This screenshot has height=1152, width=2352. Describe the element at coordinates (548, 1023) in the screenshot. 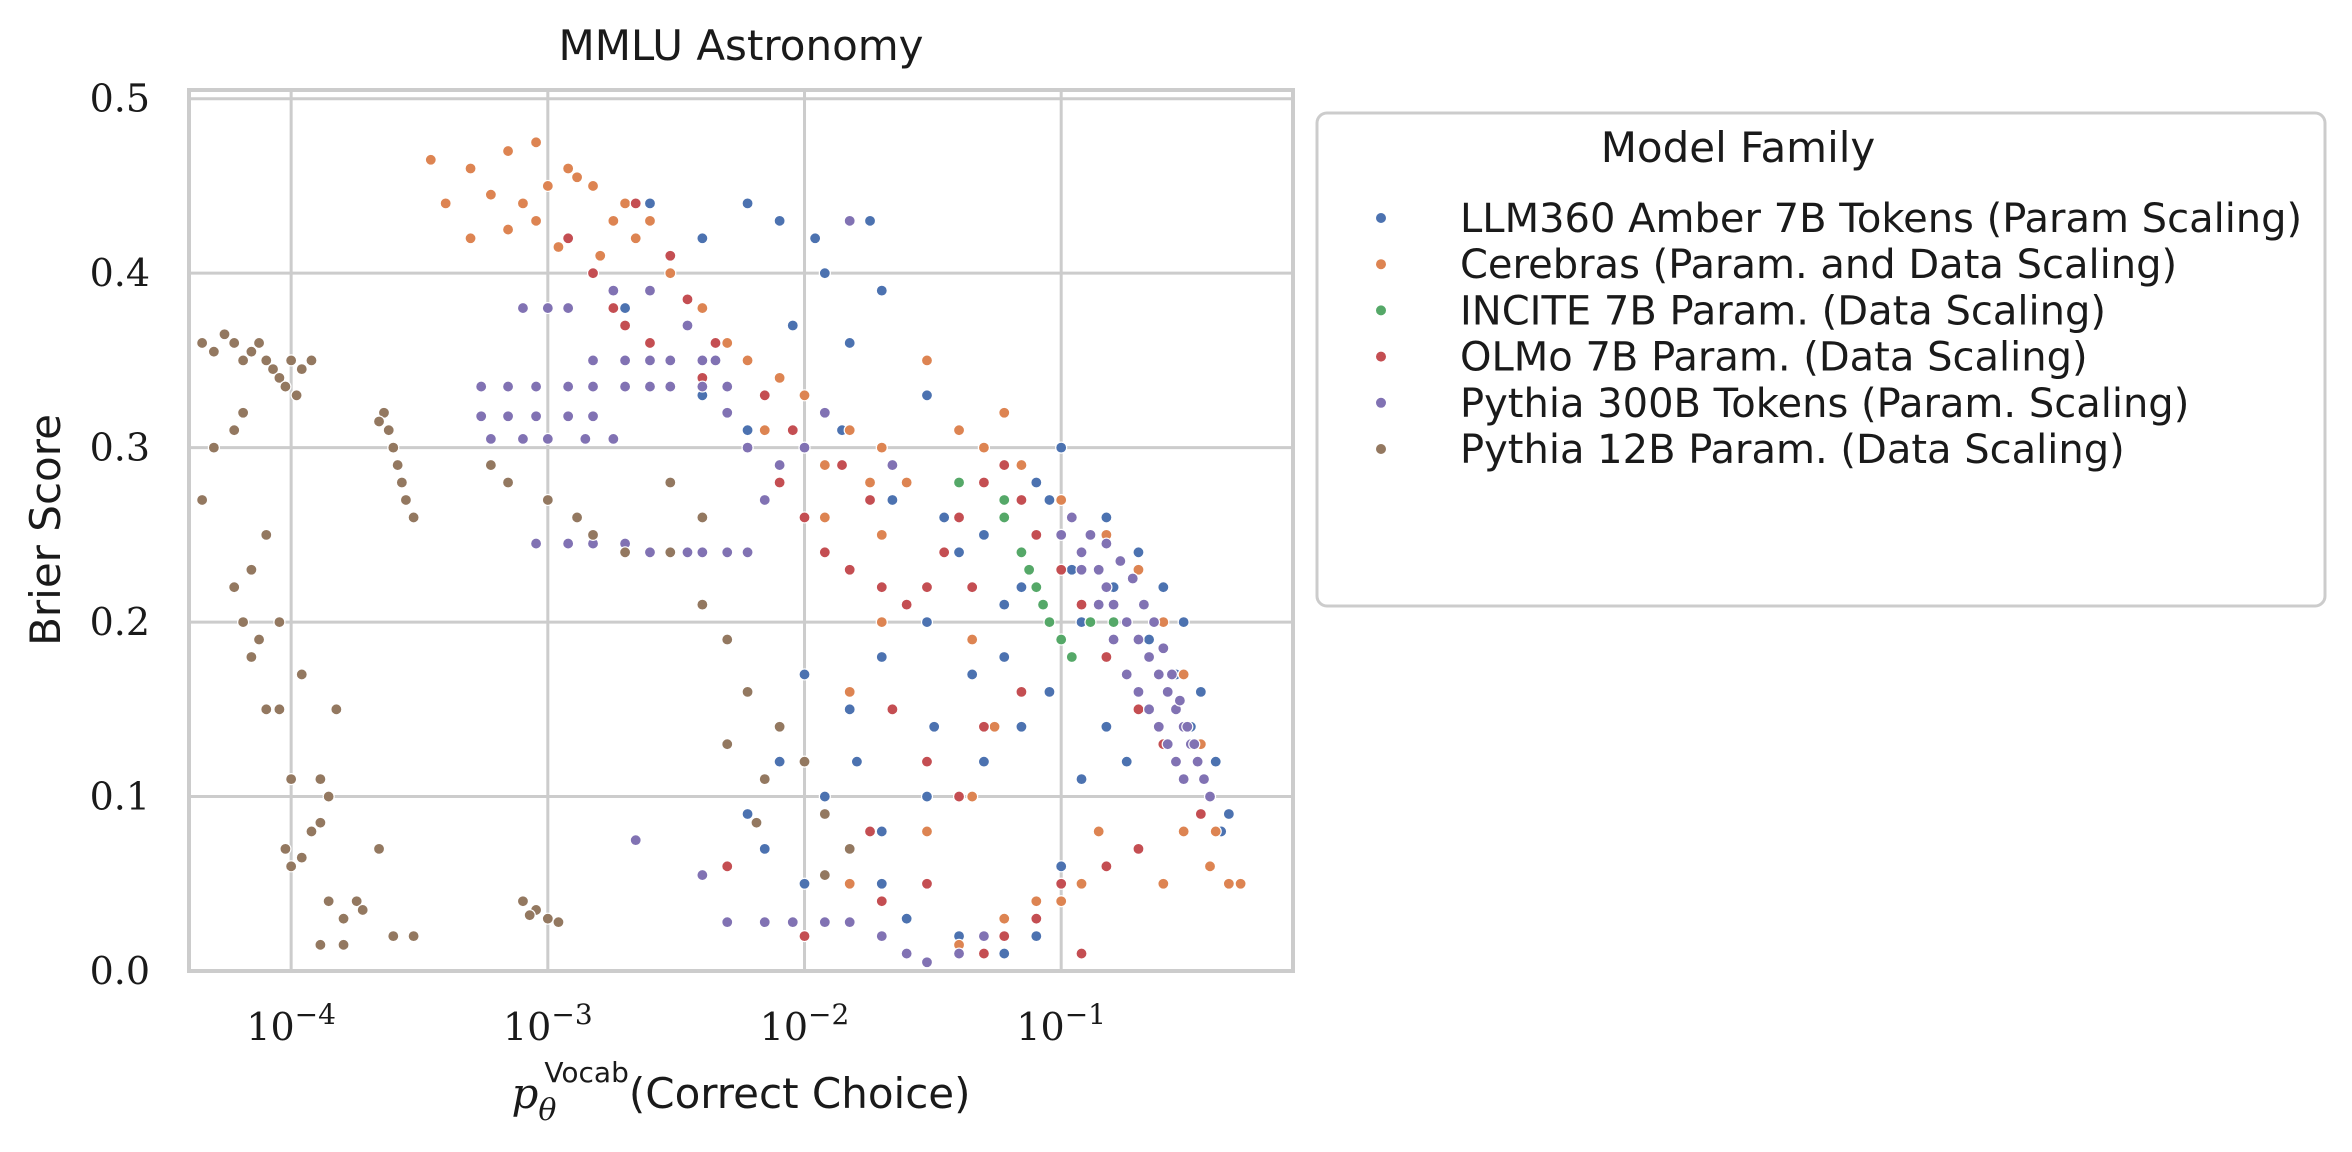

I see `x-tick-label: 10⁻³` at that location.